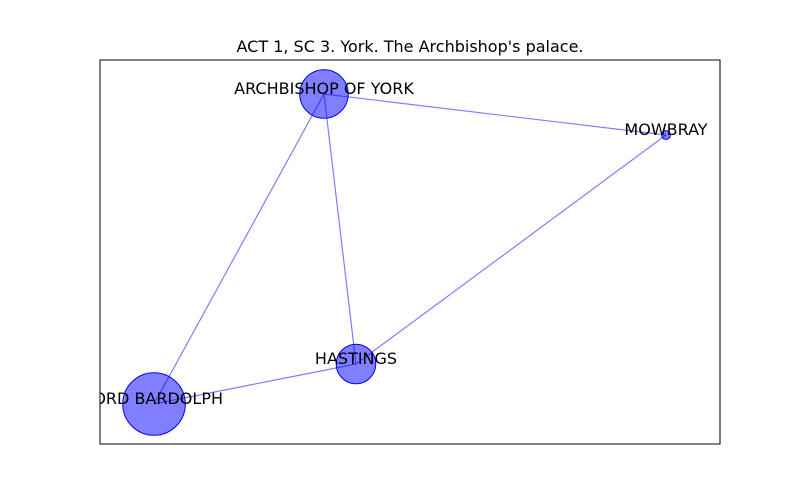 The image size is (800, 500). I want to click on edge-hastings-bardolph, so click(255, 384).